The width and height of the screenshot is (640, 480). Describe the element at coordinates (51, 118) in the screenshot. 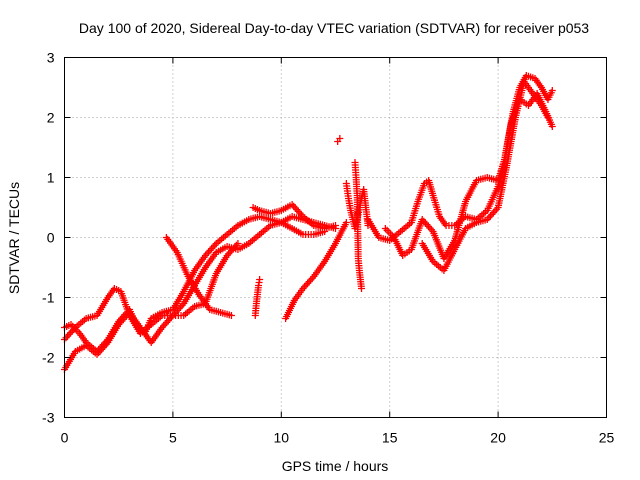

I see `y-tick-label: 2` at that location.